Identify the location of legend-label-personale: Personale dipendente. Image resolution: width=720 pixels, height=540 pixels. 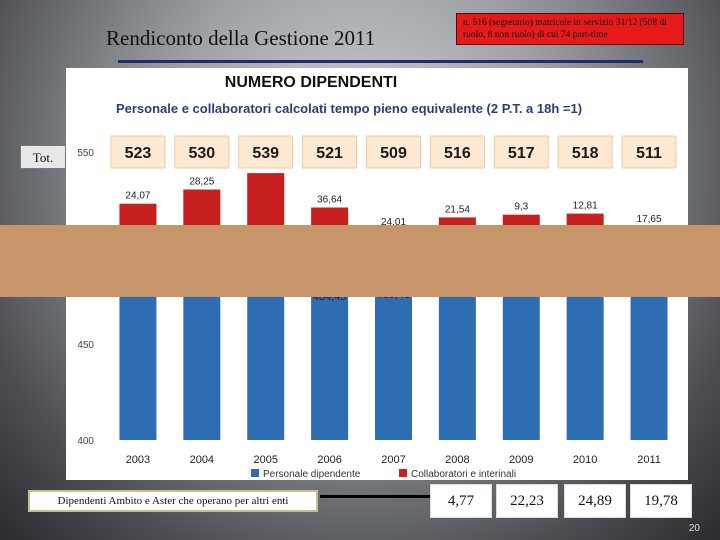
(312, 474).